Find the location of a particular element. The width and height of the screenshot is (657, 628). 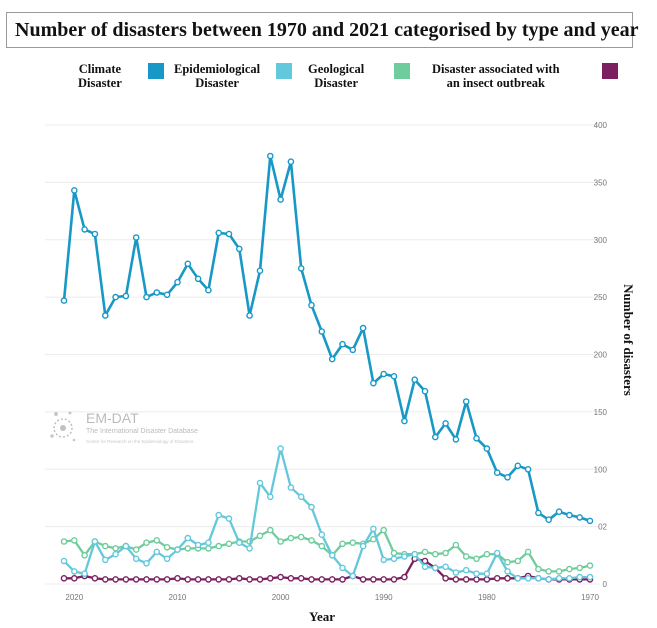

legend-label-climate: Climate Disaster is located at coordinates (100, 76).